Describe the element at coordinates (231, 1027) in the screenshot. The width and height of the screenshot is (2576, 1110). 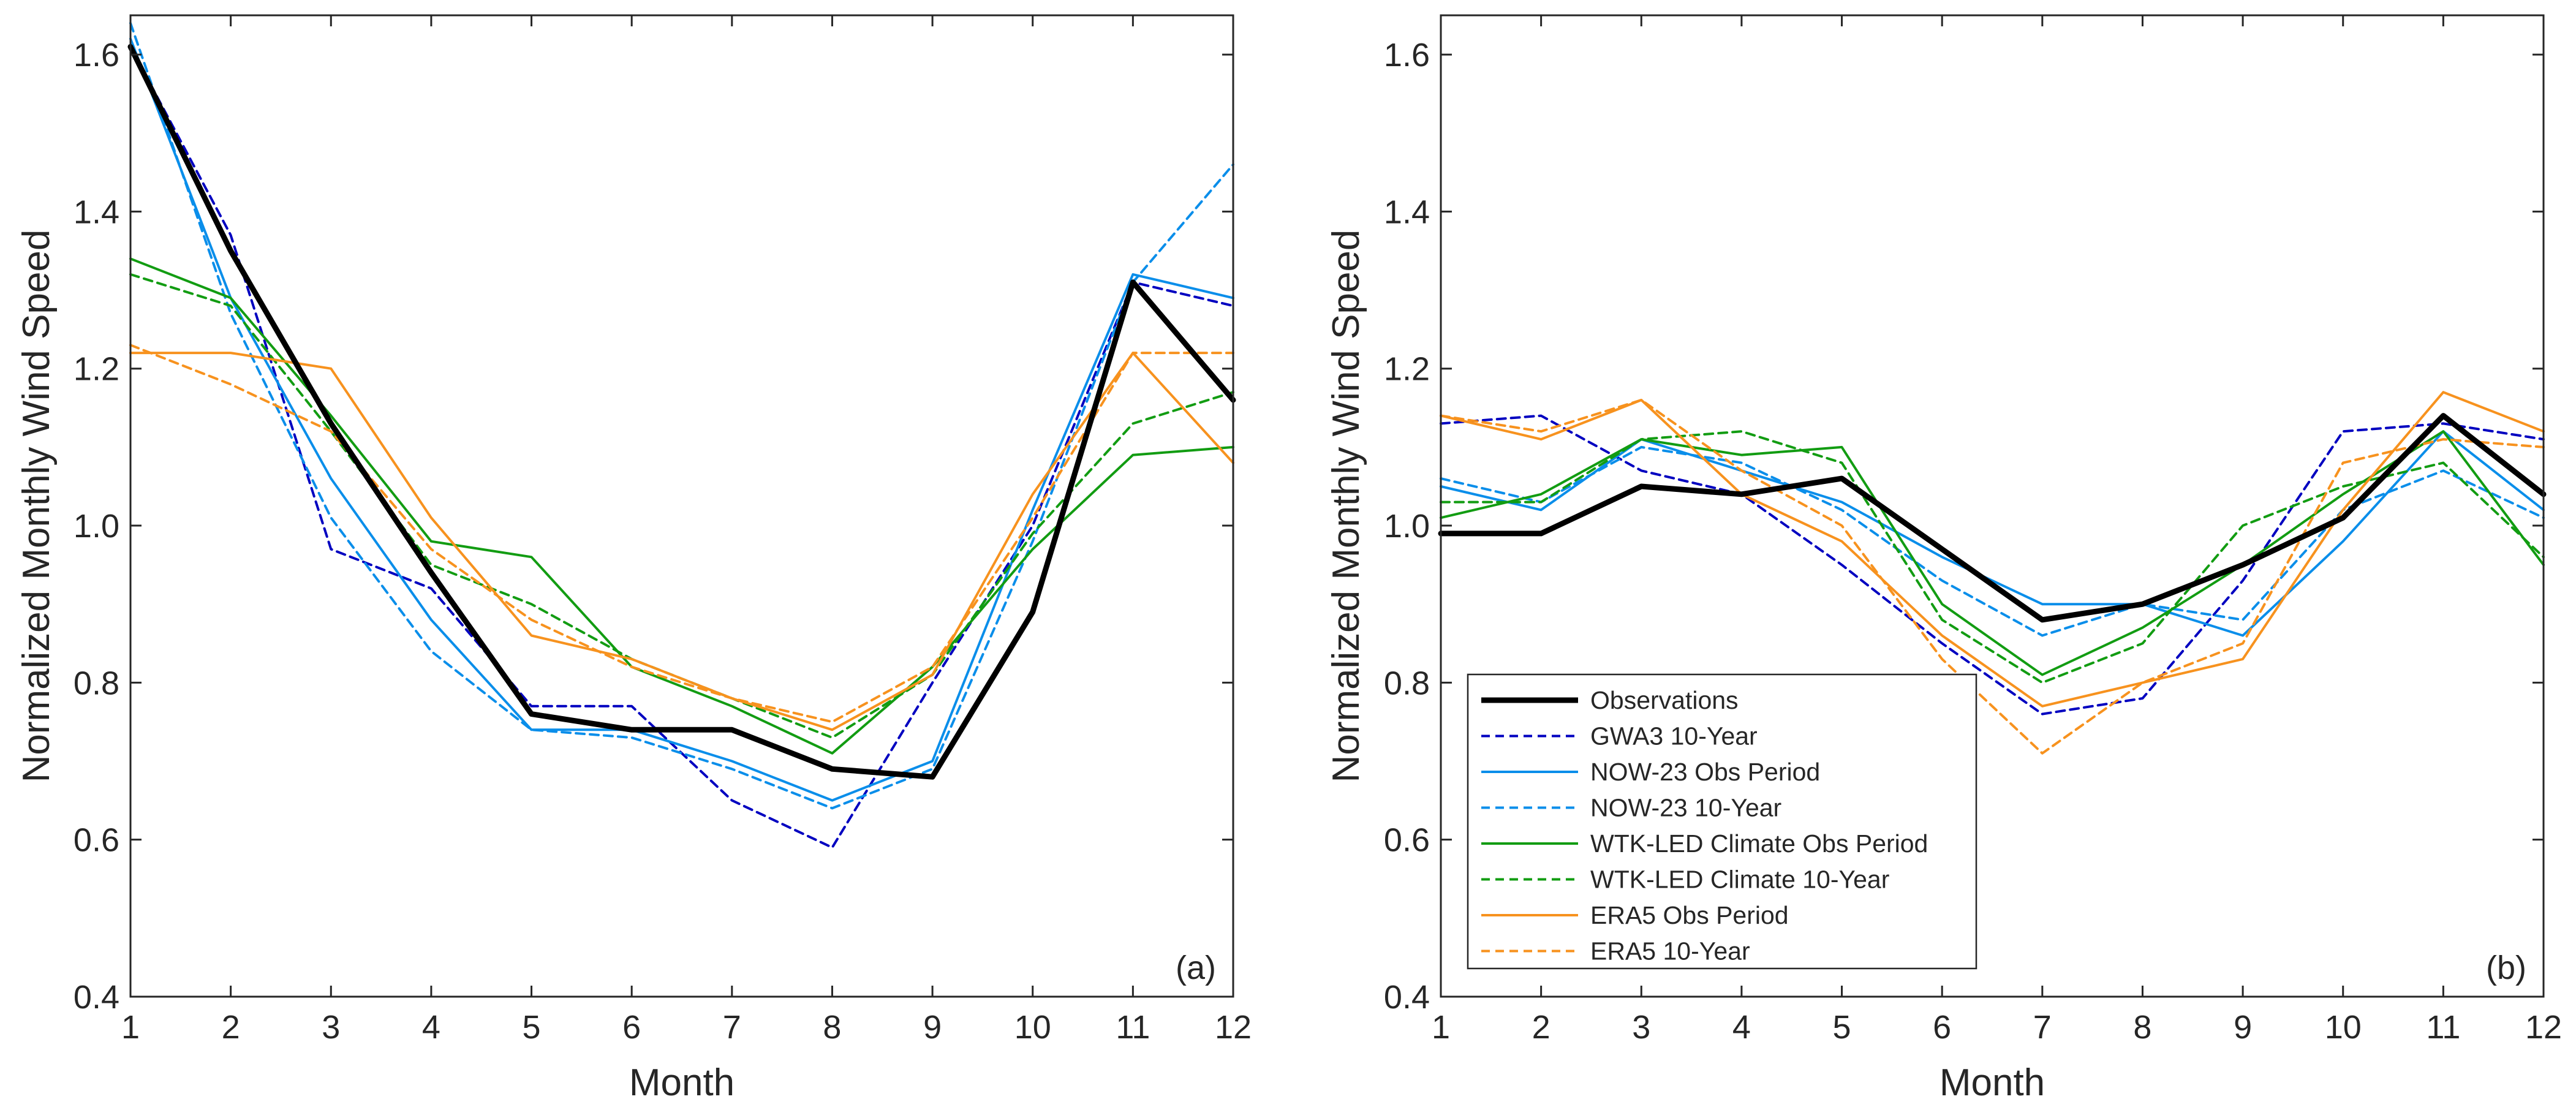
I see `panel-a-x-tick-label-2: 2` at that location.